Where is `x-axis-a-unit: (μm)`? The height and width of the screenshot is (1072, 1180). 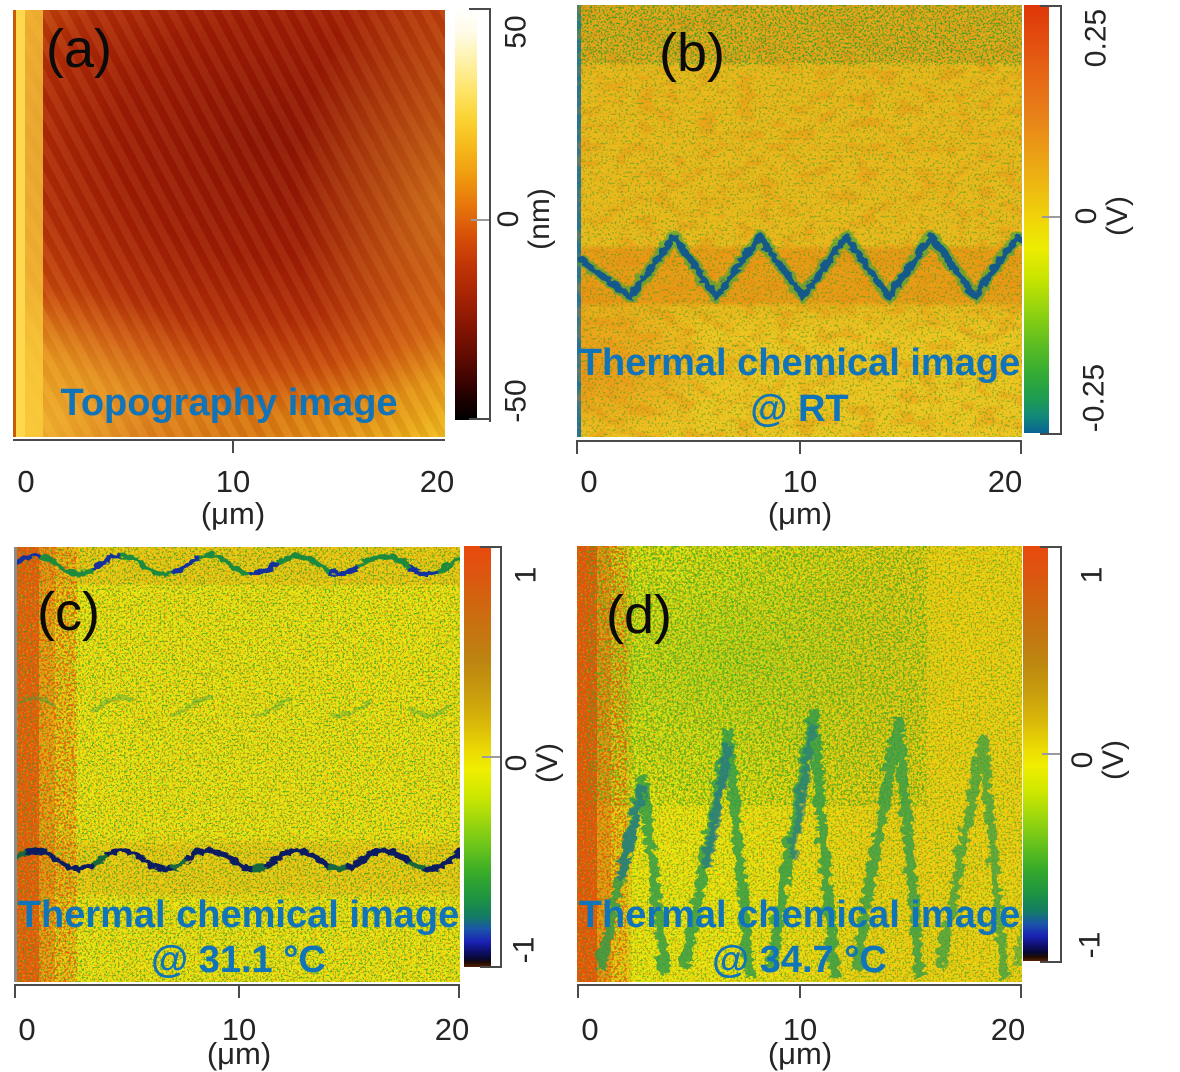 x-axis-a-unit: (μm) is located at coordinates (233, 513).